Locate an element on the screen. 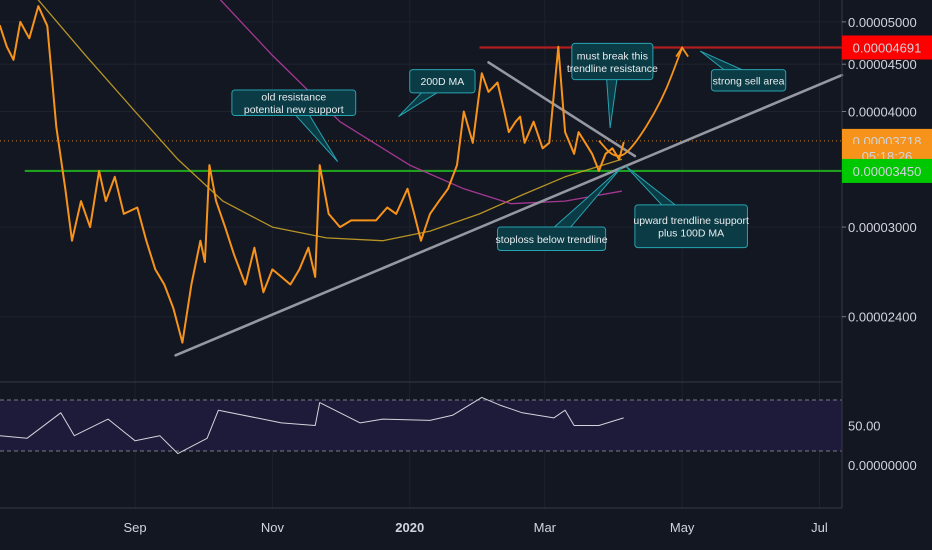 This screenshot has height=550, width=932. callout-text: stoploss below trendline is located at coordinates (552, 240).